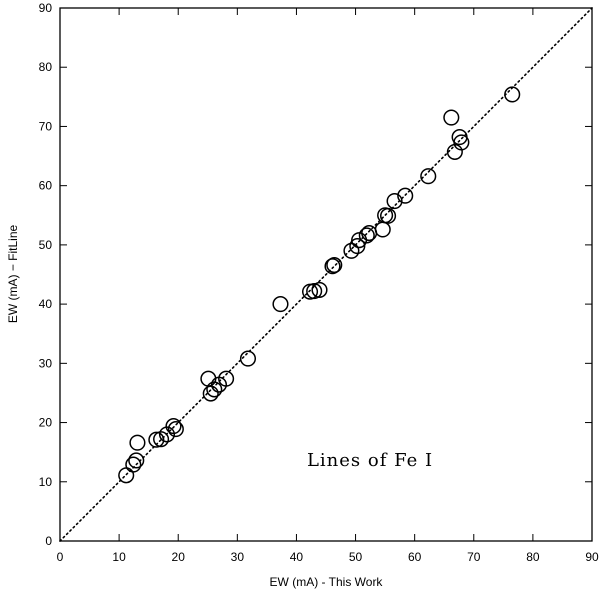 This screenshot has height=590, width=600. What do you see at coordinates (46, 67) in the screenshot?
I see `y-tick-label: 80` at bounding box center [46, 67].